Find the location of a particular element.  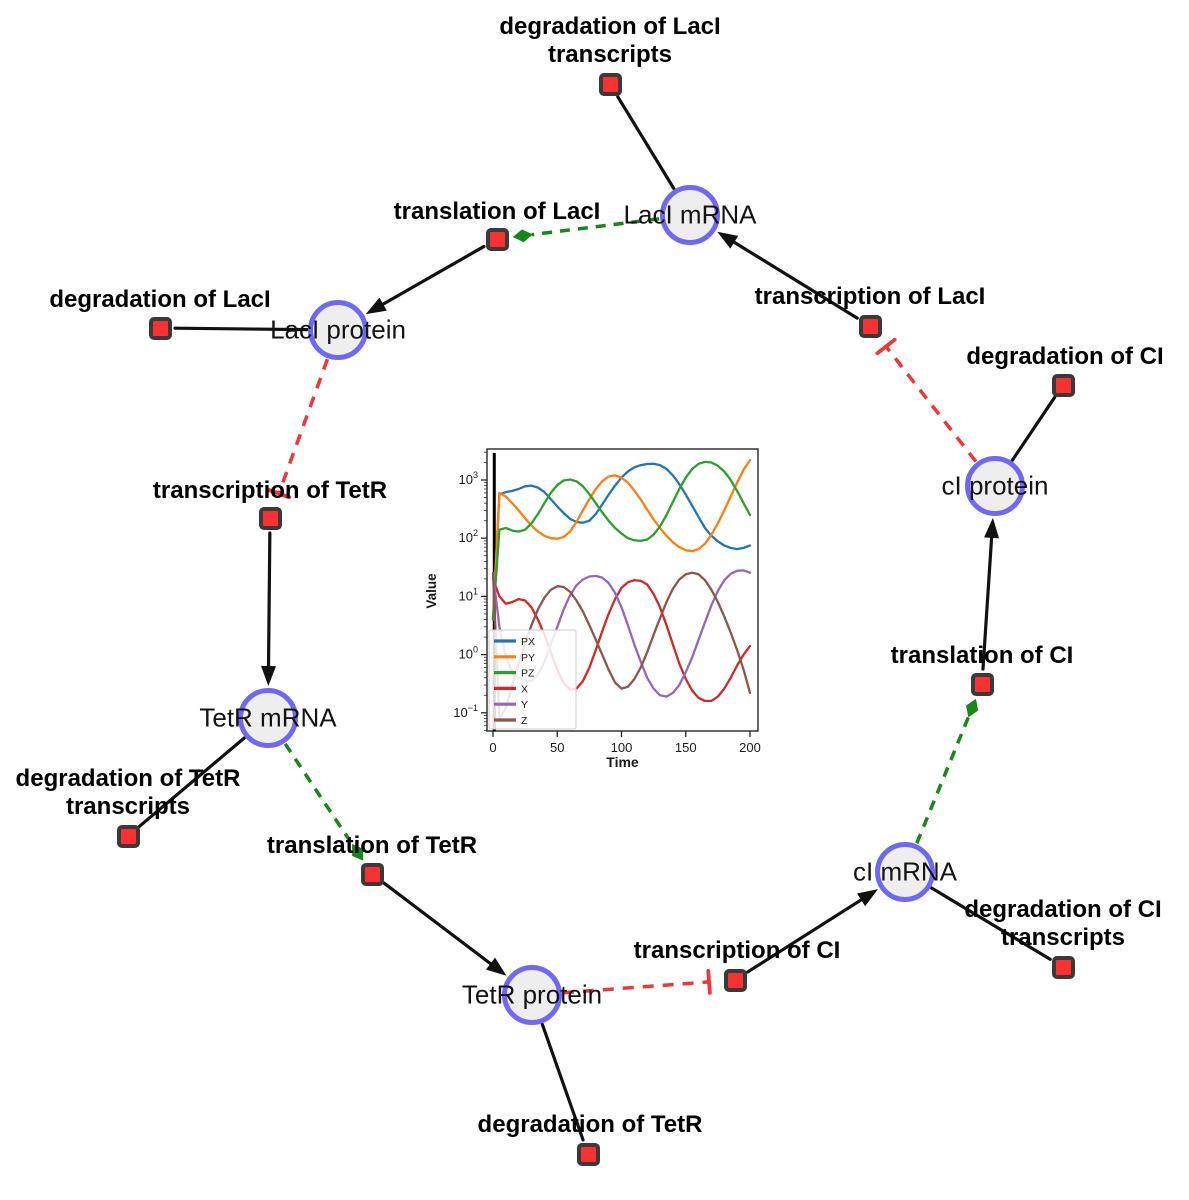

x-tick-label: 0 is located at coordinates (492, 747).